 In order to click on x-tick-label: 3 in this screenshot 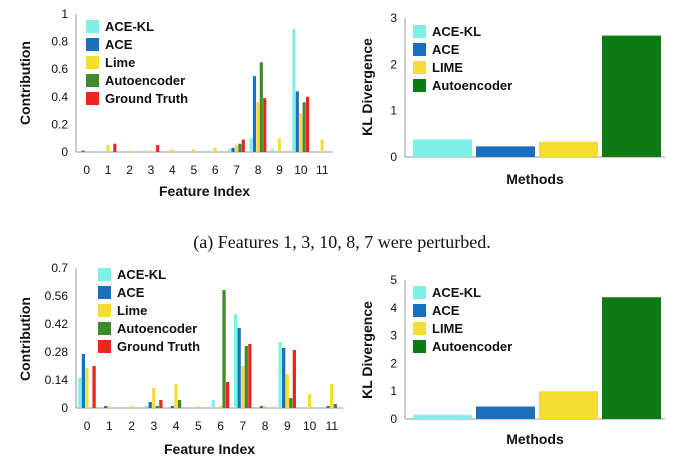, I will do `click(154, 426)`.